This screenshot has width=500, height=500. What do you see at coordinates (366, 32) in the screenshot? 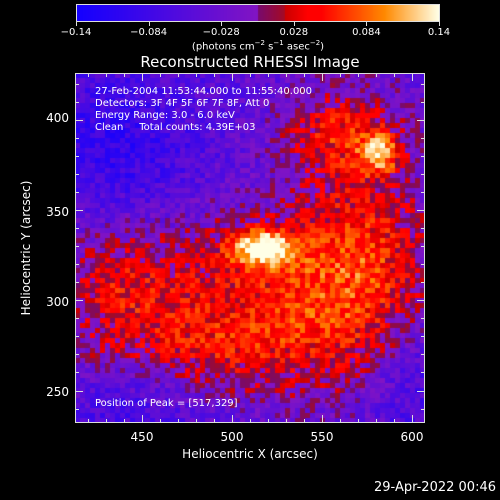
I see `colorbar-tick-label: 0.084` at bounding box center [366, 32].